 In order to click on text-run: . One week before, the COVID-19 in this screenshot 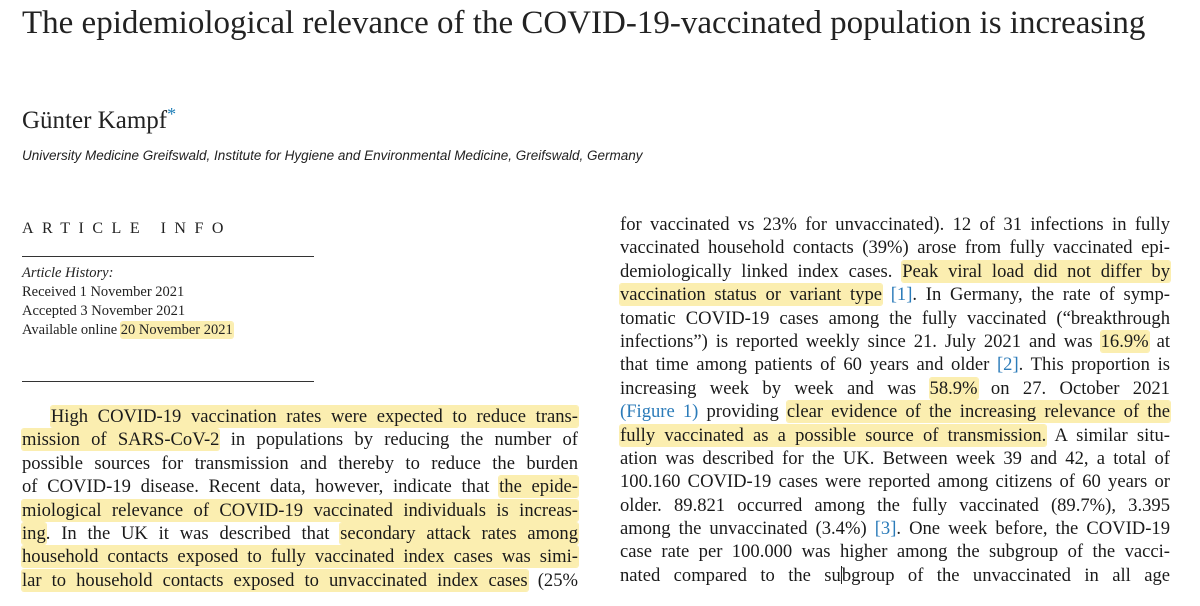, I will do `click(1033, 529)`.